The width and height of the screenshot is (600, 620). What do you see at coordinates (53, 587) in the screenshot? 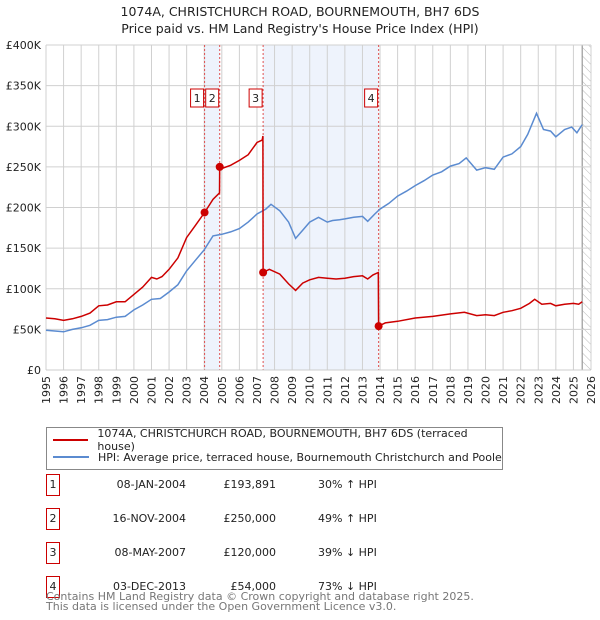
I see `transaction-number: 4` at bounding box center [53, 587].